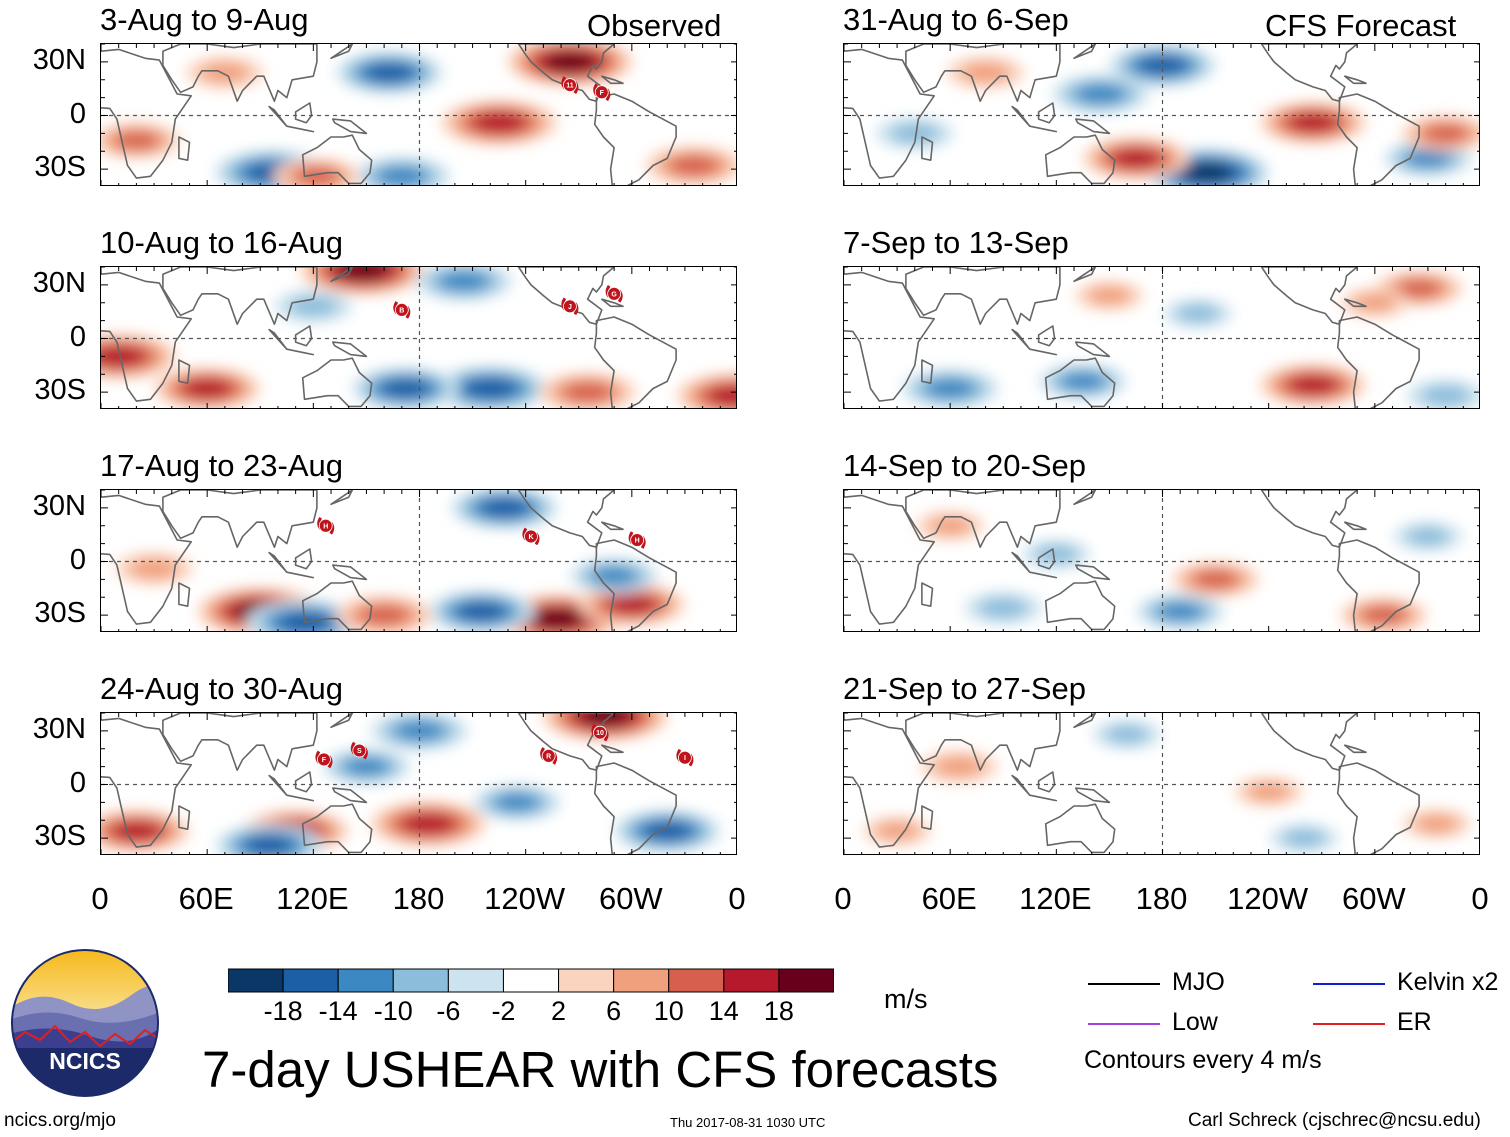 The width and height of the screenshot is (1510, 1137). What do you see at coordinates (312, 898) in the screenshot?
I see `lon-label: 120E` at bounding box center [312, 898].